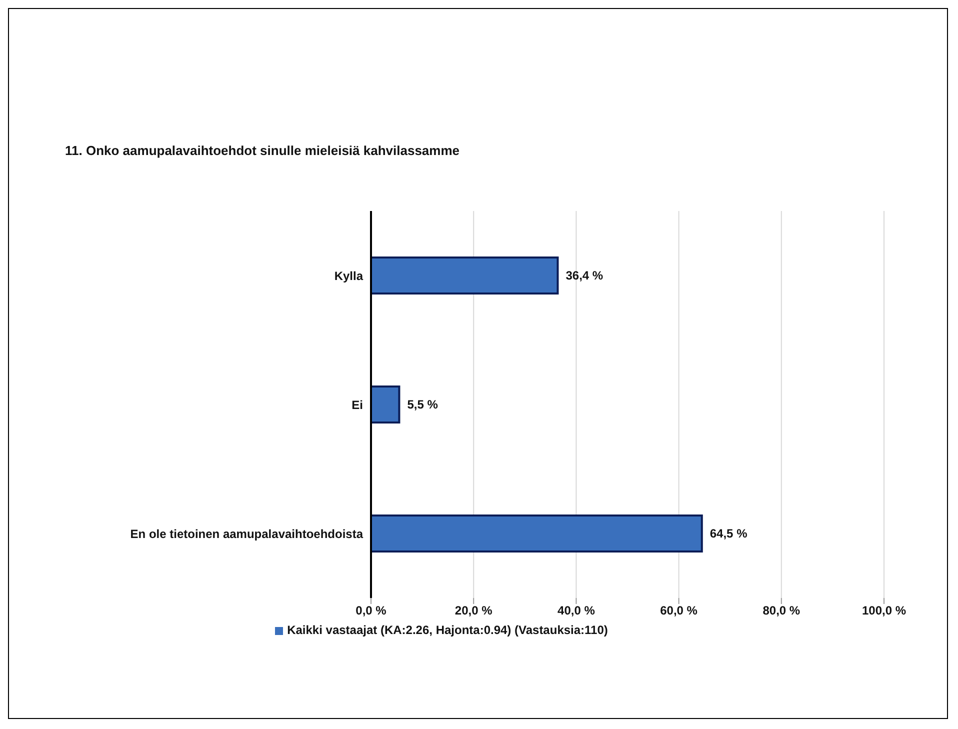 The image size is (958, 729). What do you see at coordinates (247, 533) in the screenshot?
I see `y-tick-label: En ole tietoinen aamupalavaihtoehdoista` at bounding box center [247, 533].